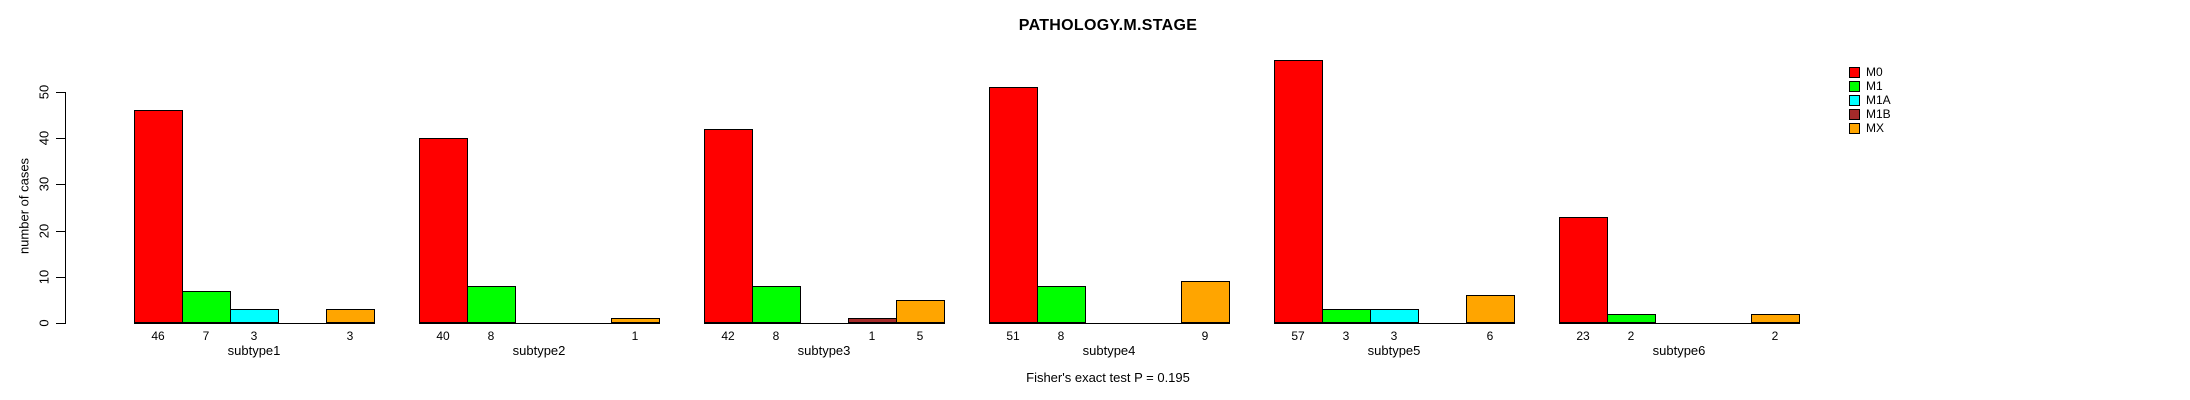 The image size is (2190, 400). Describe the element at coordinates (872, 320) in the screenshot. I see `bar-m1b-subtype3` at that location.